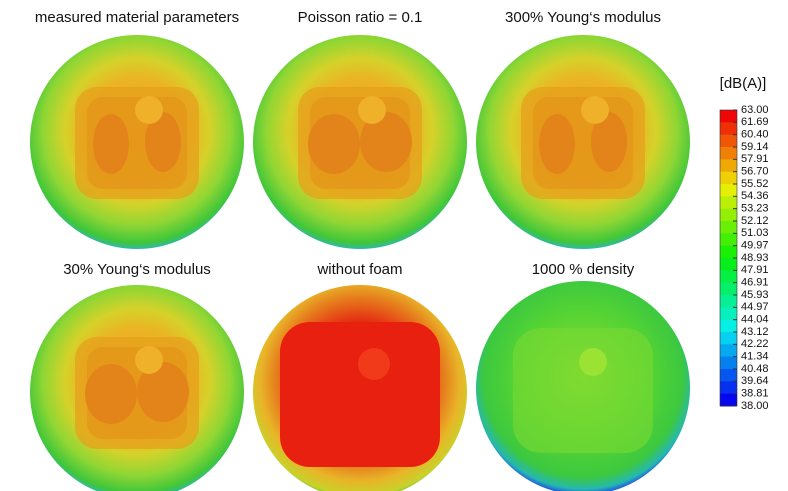  Describe the element at coordinates (755, 283) in the screenshot. I see `colorbar-label: 46.91` at that location.